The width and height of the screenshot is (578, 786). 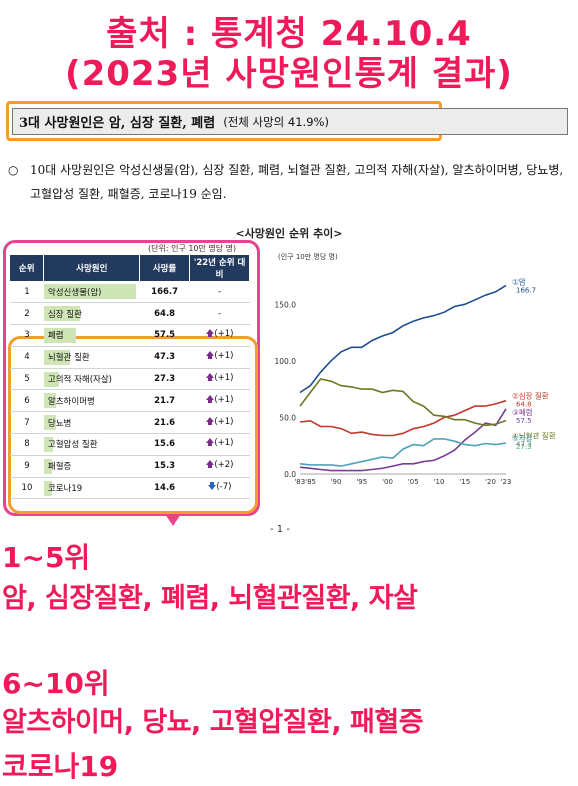 I want to click on rank-cell: 7, so click(x=27, y=423).